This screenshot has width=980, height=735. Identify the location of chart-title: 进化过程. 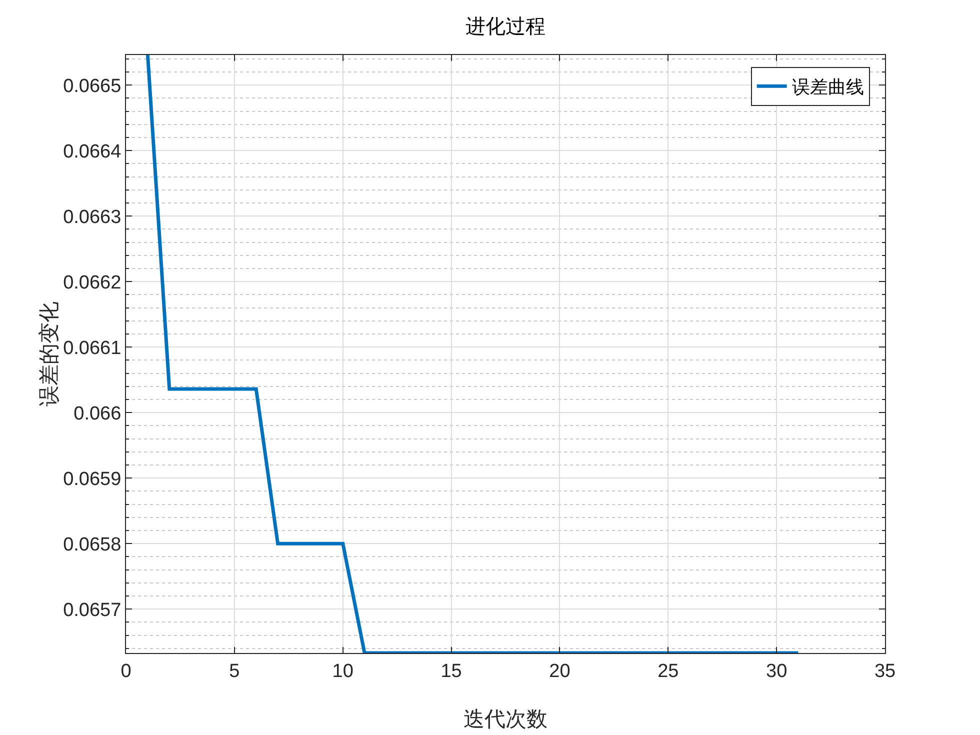
(506, 26).